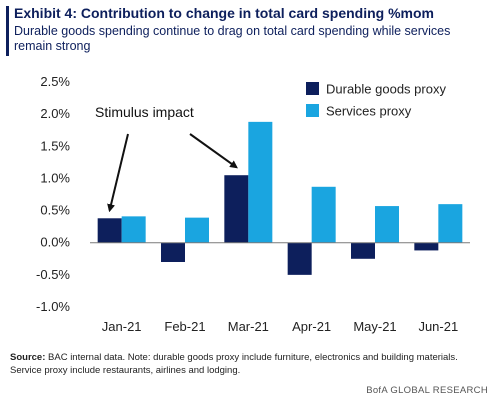 This screenshot has height=400, width=500. What do you see at coordinates (53, 274) in the screenshot?
I see `y-tick-label: -0.5%` at bounding box center [53, 274].